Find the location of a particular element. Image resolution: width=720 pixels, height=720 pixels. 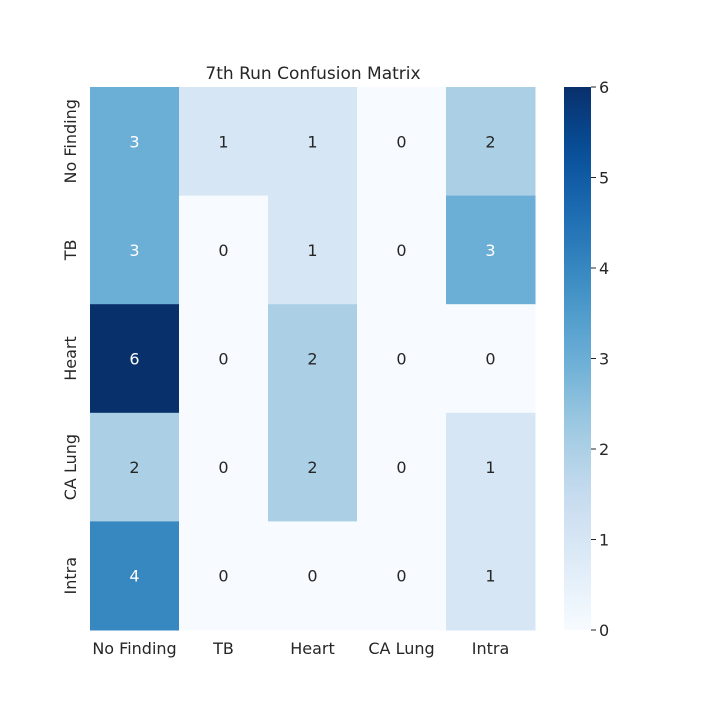

x-tick-label: CA Lung is located at coordinates (401, 648).